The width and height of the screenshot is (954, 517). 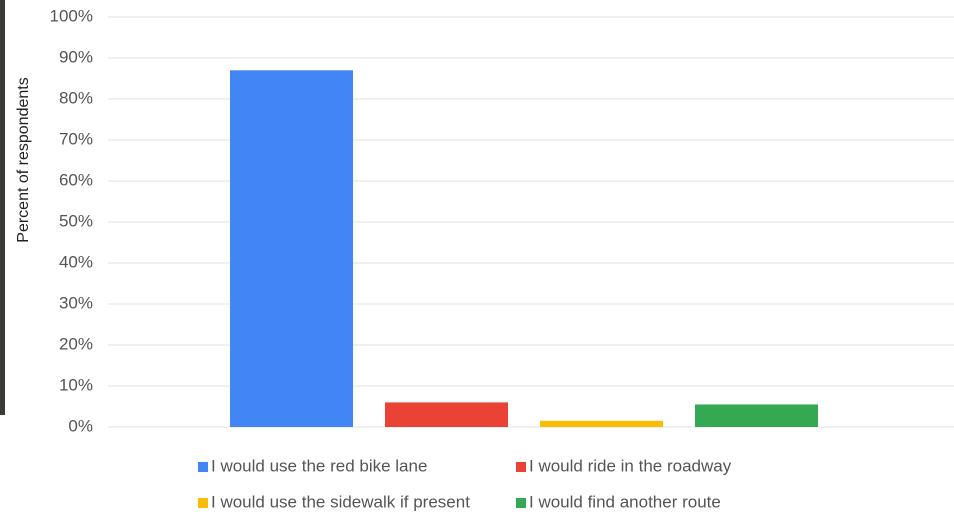 I want to click on y-tick-label: 10%, so click(x=76, y=384).